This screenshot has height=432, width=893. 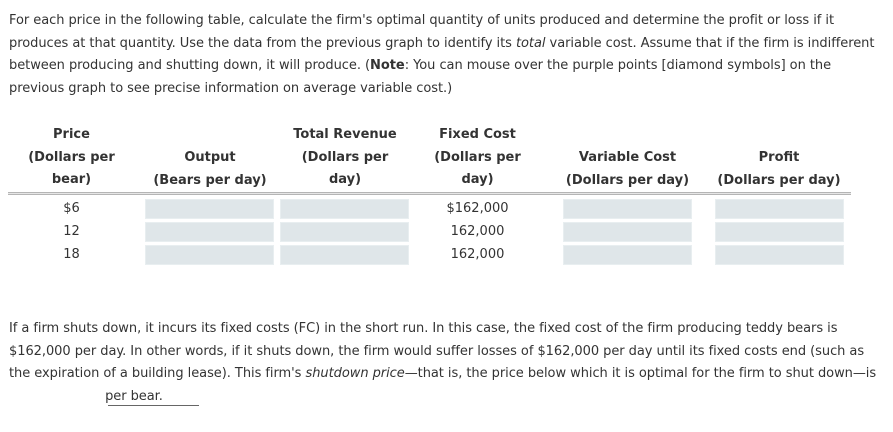 I want to click on price-cell: 12, so click(x=71, y=231).